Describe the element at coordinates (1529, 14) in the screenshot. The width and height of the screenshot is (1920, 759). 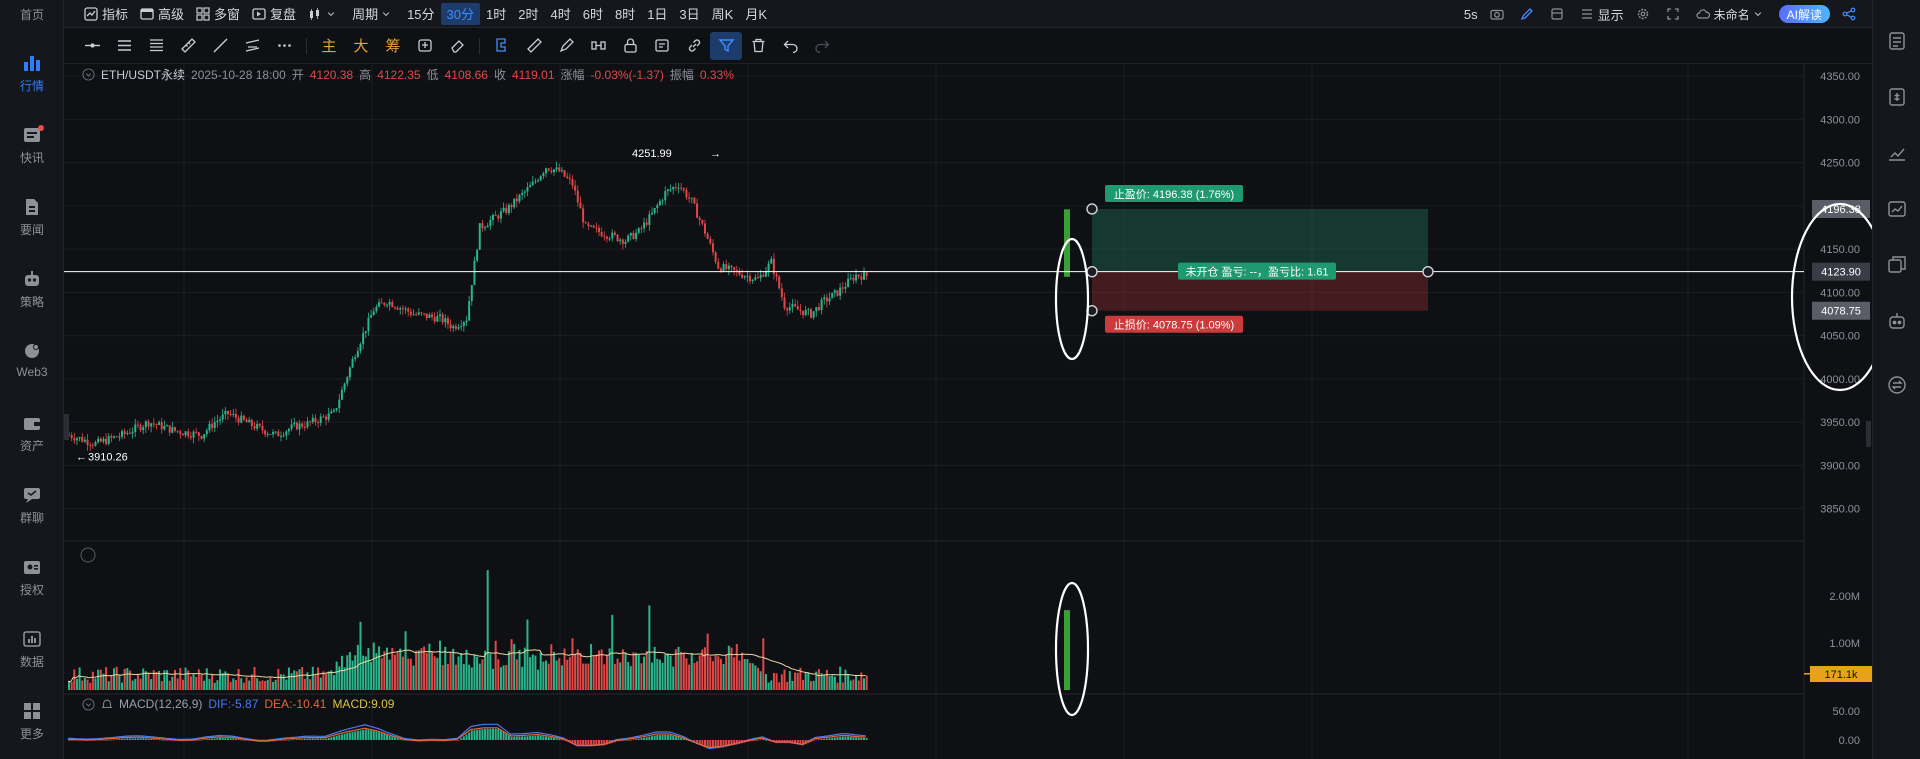
I see `draw-mode-button` at that location.